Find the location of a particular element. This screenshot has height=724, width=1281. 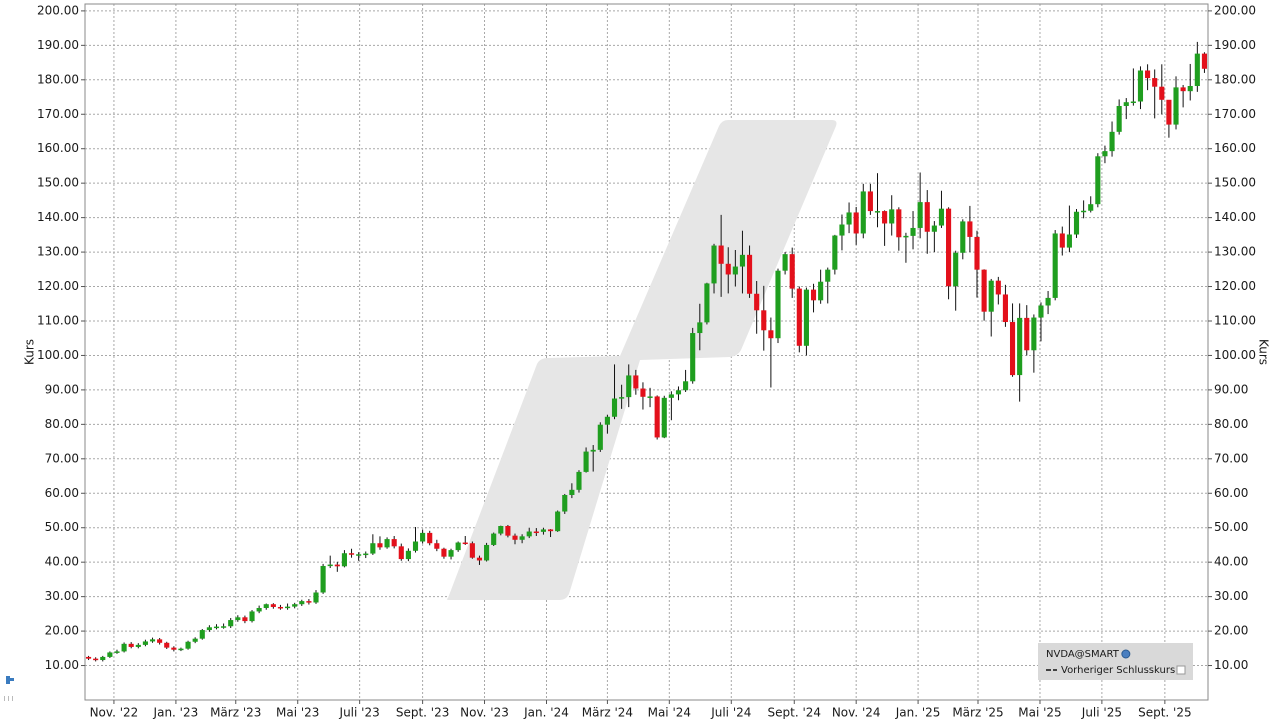

legend: NVDA@SMART Vorheriger Schlusskurs is located at coordinates (1115, 661).